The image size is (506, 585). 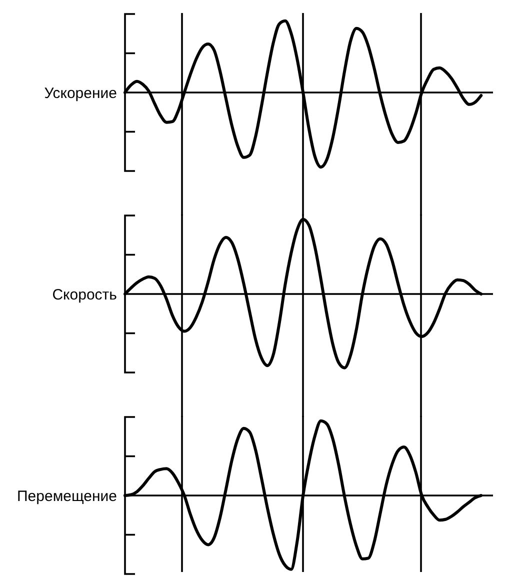 I want to click on y-axis-title: Перемещение, so click(x=67, y=496).